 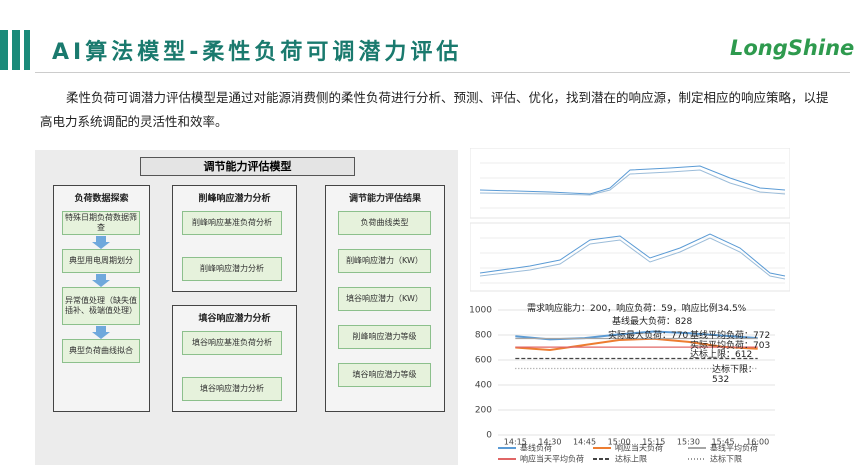 I want to click on title: AI算法模型-柔性负荷可调潜力评估, so click(x=257, y=52).